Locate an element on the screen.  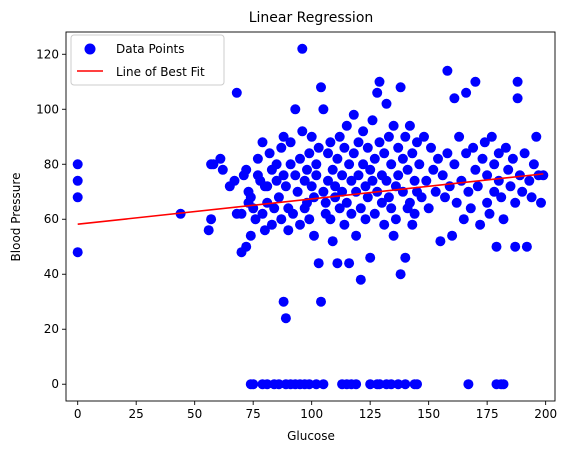
x-tick-label: 100 is located at coordinates (311, 414).